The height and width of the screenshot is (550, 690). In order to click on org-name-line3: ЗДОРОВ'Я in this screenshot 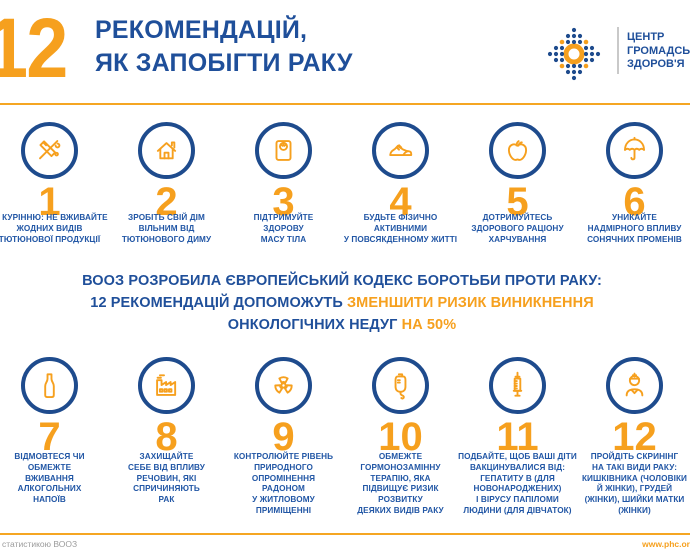, I will do `click(656, 64)`.